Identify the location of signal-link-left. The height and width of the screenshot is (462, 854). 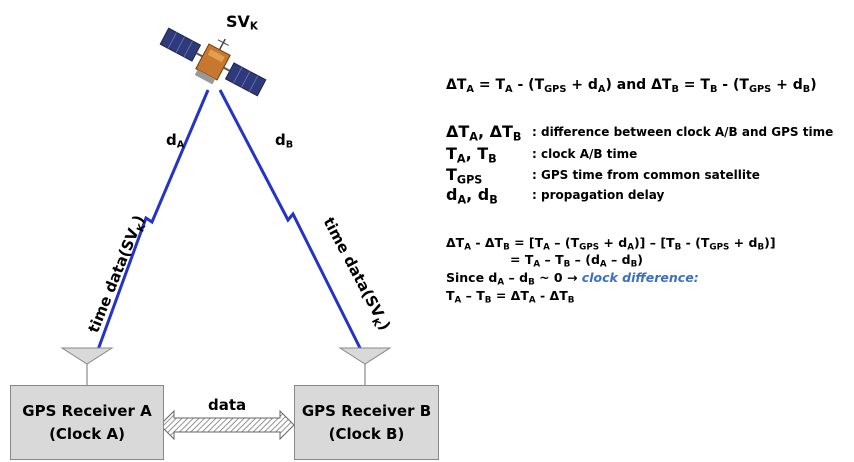
(151, 224).